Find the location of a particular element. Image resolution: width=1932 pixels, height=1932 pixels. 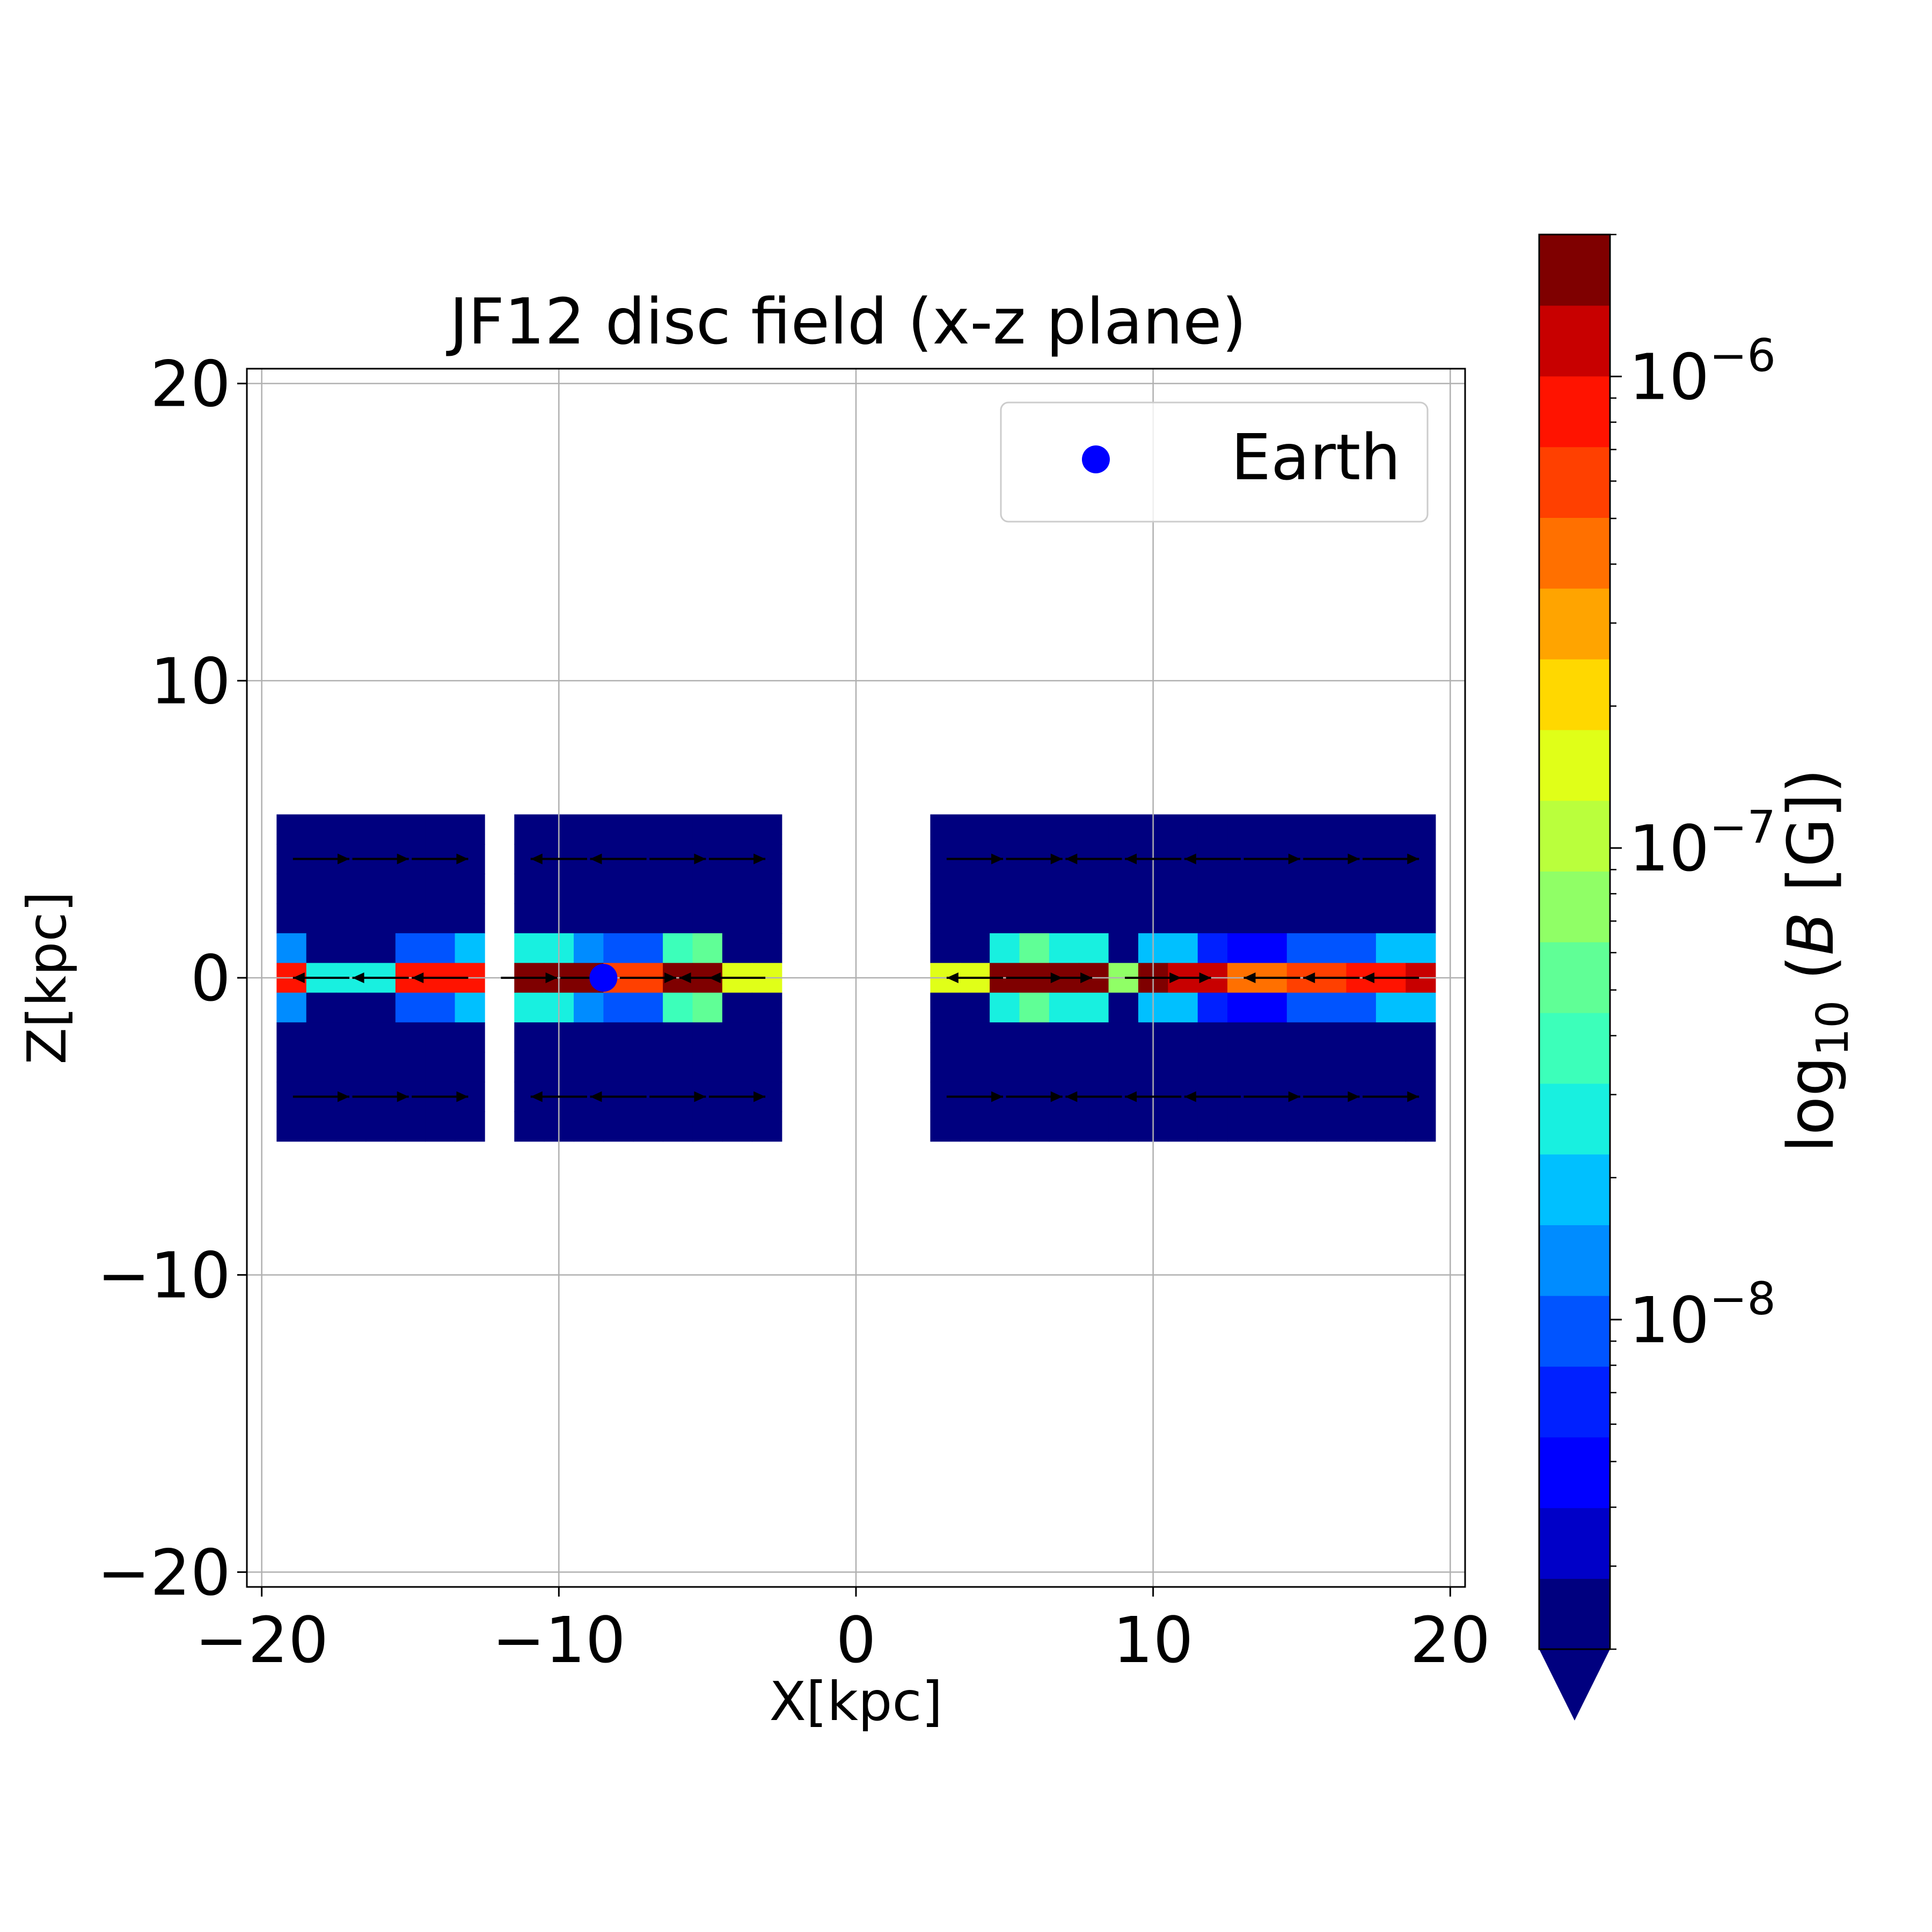

y-tick-label: 0 is located at coordinates (211, 978).